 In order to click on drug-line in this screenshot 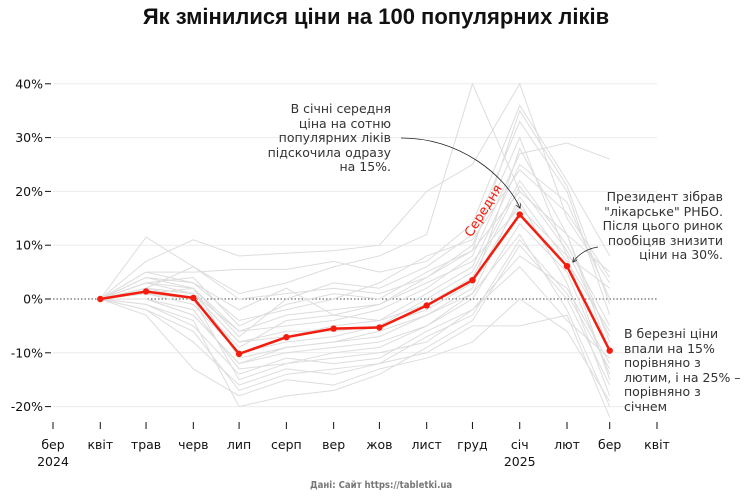, I will do `click(355, 350)`.